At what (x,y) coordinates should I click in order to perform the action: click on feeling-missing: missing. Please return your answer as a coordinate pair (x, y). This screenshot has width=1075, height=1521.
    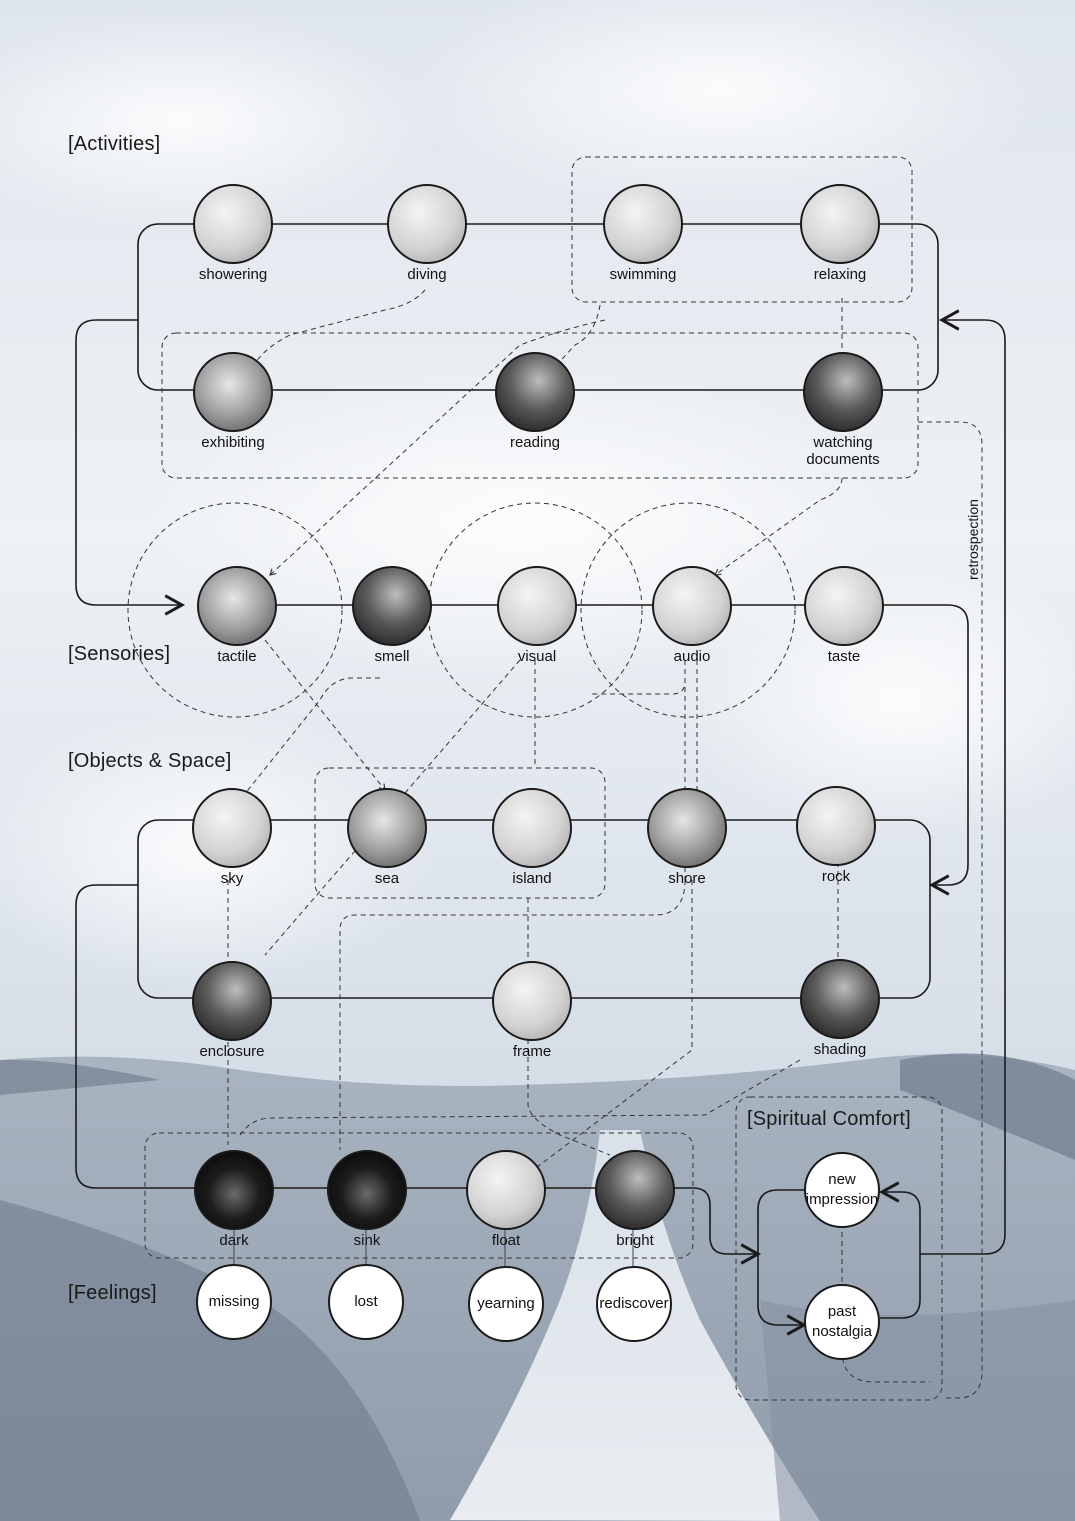
    Looking at the image, I should click on (234, 1302).